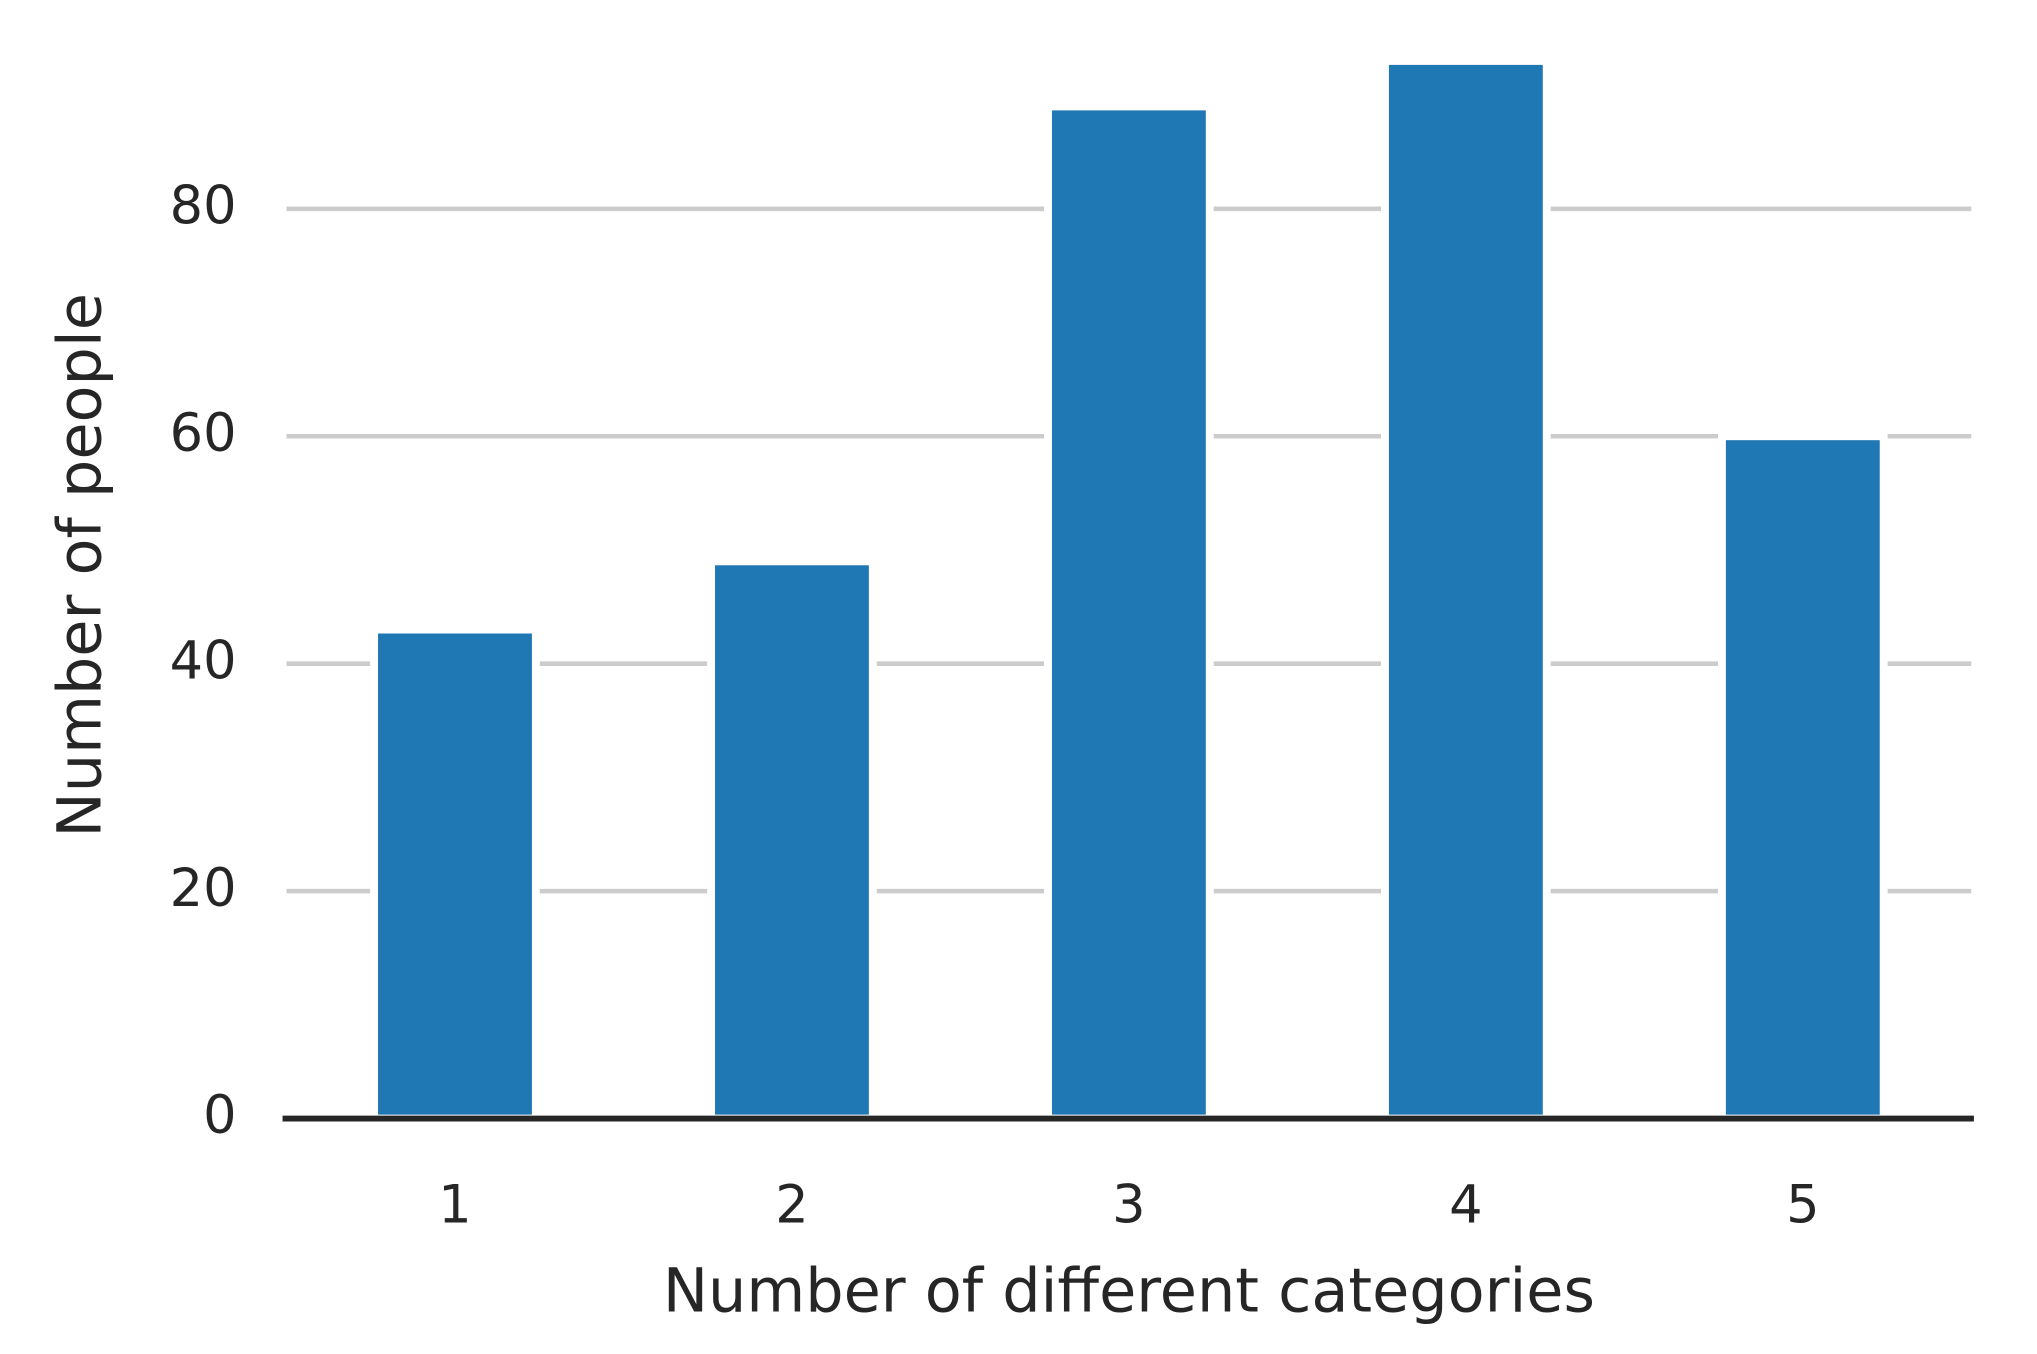  Describe the element at coordinates (203, 433) in the screenshot. I see `y-tick-label: 60` at that location.